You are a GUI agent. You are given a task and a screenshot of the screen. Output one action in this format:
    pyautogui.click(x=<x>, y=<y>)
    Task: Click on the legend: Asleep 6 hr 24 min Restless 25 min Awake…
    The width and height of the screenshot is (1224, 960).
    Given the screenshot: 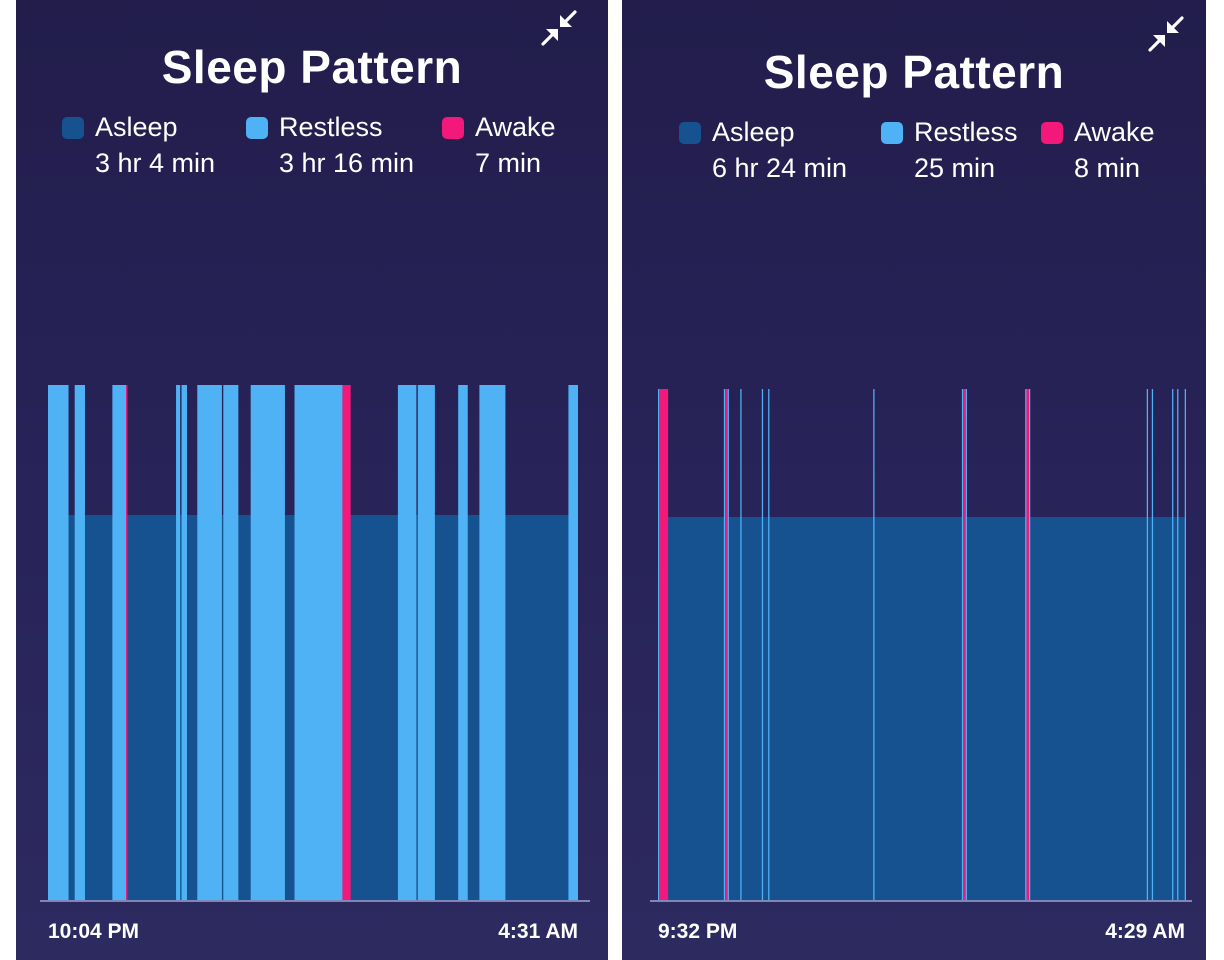 What is the action you would take?
    pyautogui.click(x=914, y=152)
    